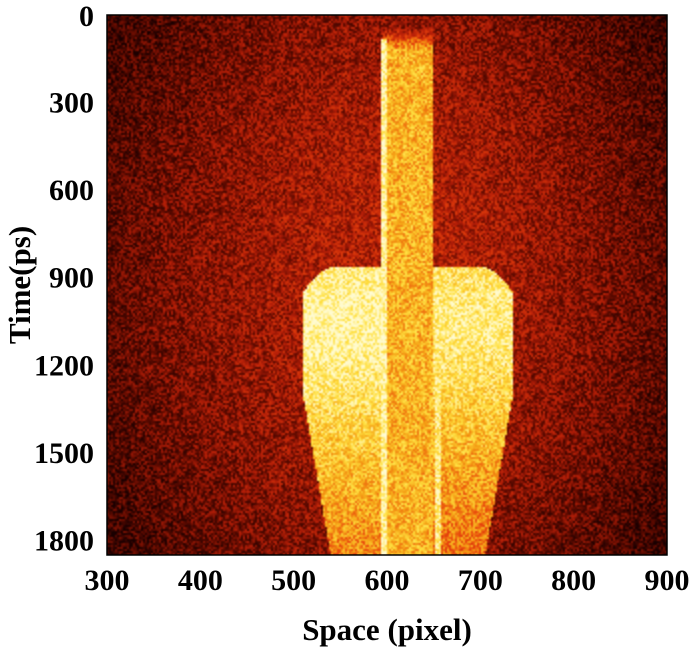  What do you see at coordinates (64, 453) in the screenshot?
I see `y-tick-label: 1500` at bounding box center [64, 453].